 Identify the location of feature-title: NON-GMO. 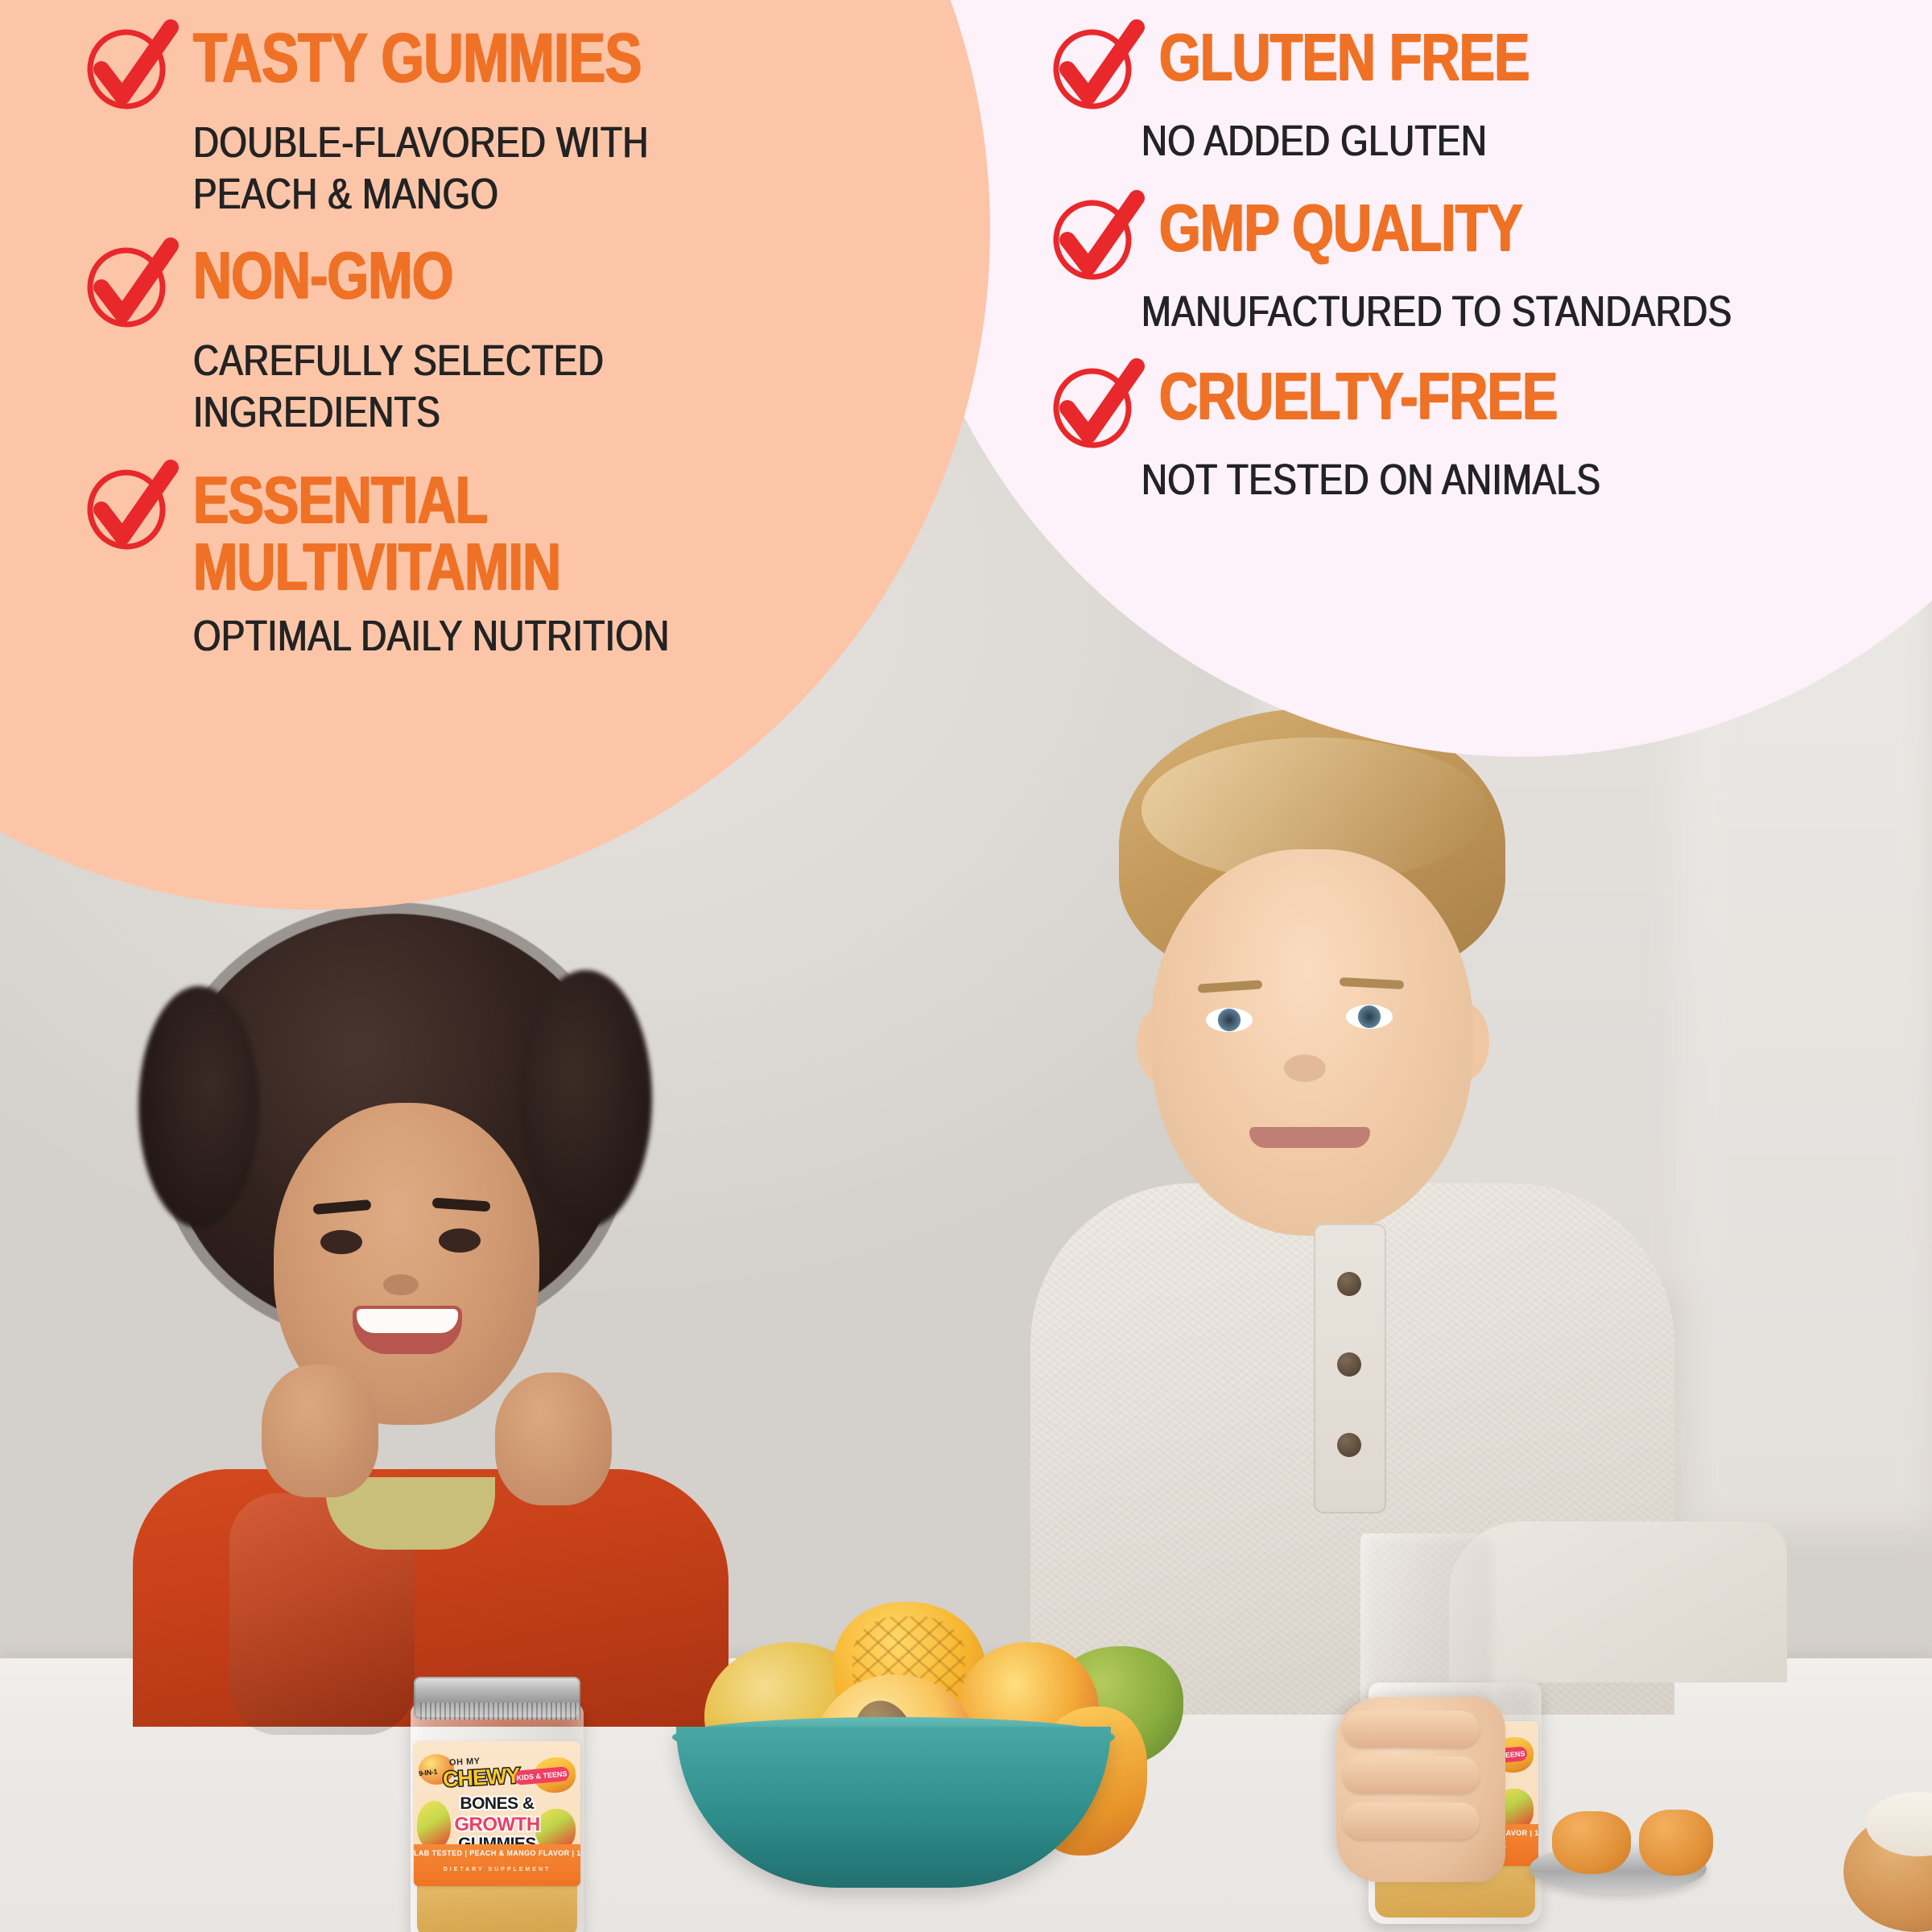
(323, 275).